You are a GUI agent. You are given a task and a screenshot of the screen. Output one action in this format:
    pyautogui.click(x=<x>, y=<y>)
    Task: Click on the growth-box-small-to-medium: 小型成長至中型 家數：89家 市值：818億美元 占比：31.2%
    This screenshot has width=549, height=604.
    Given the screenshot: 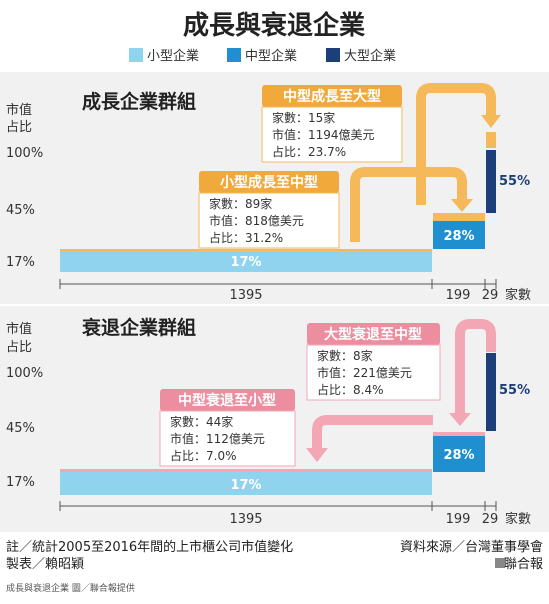 What is the action you would take?
    pyautogui.click(x=269, y=210)
    